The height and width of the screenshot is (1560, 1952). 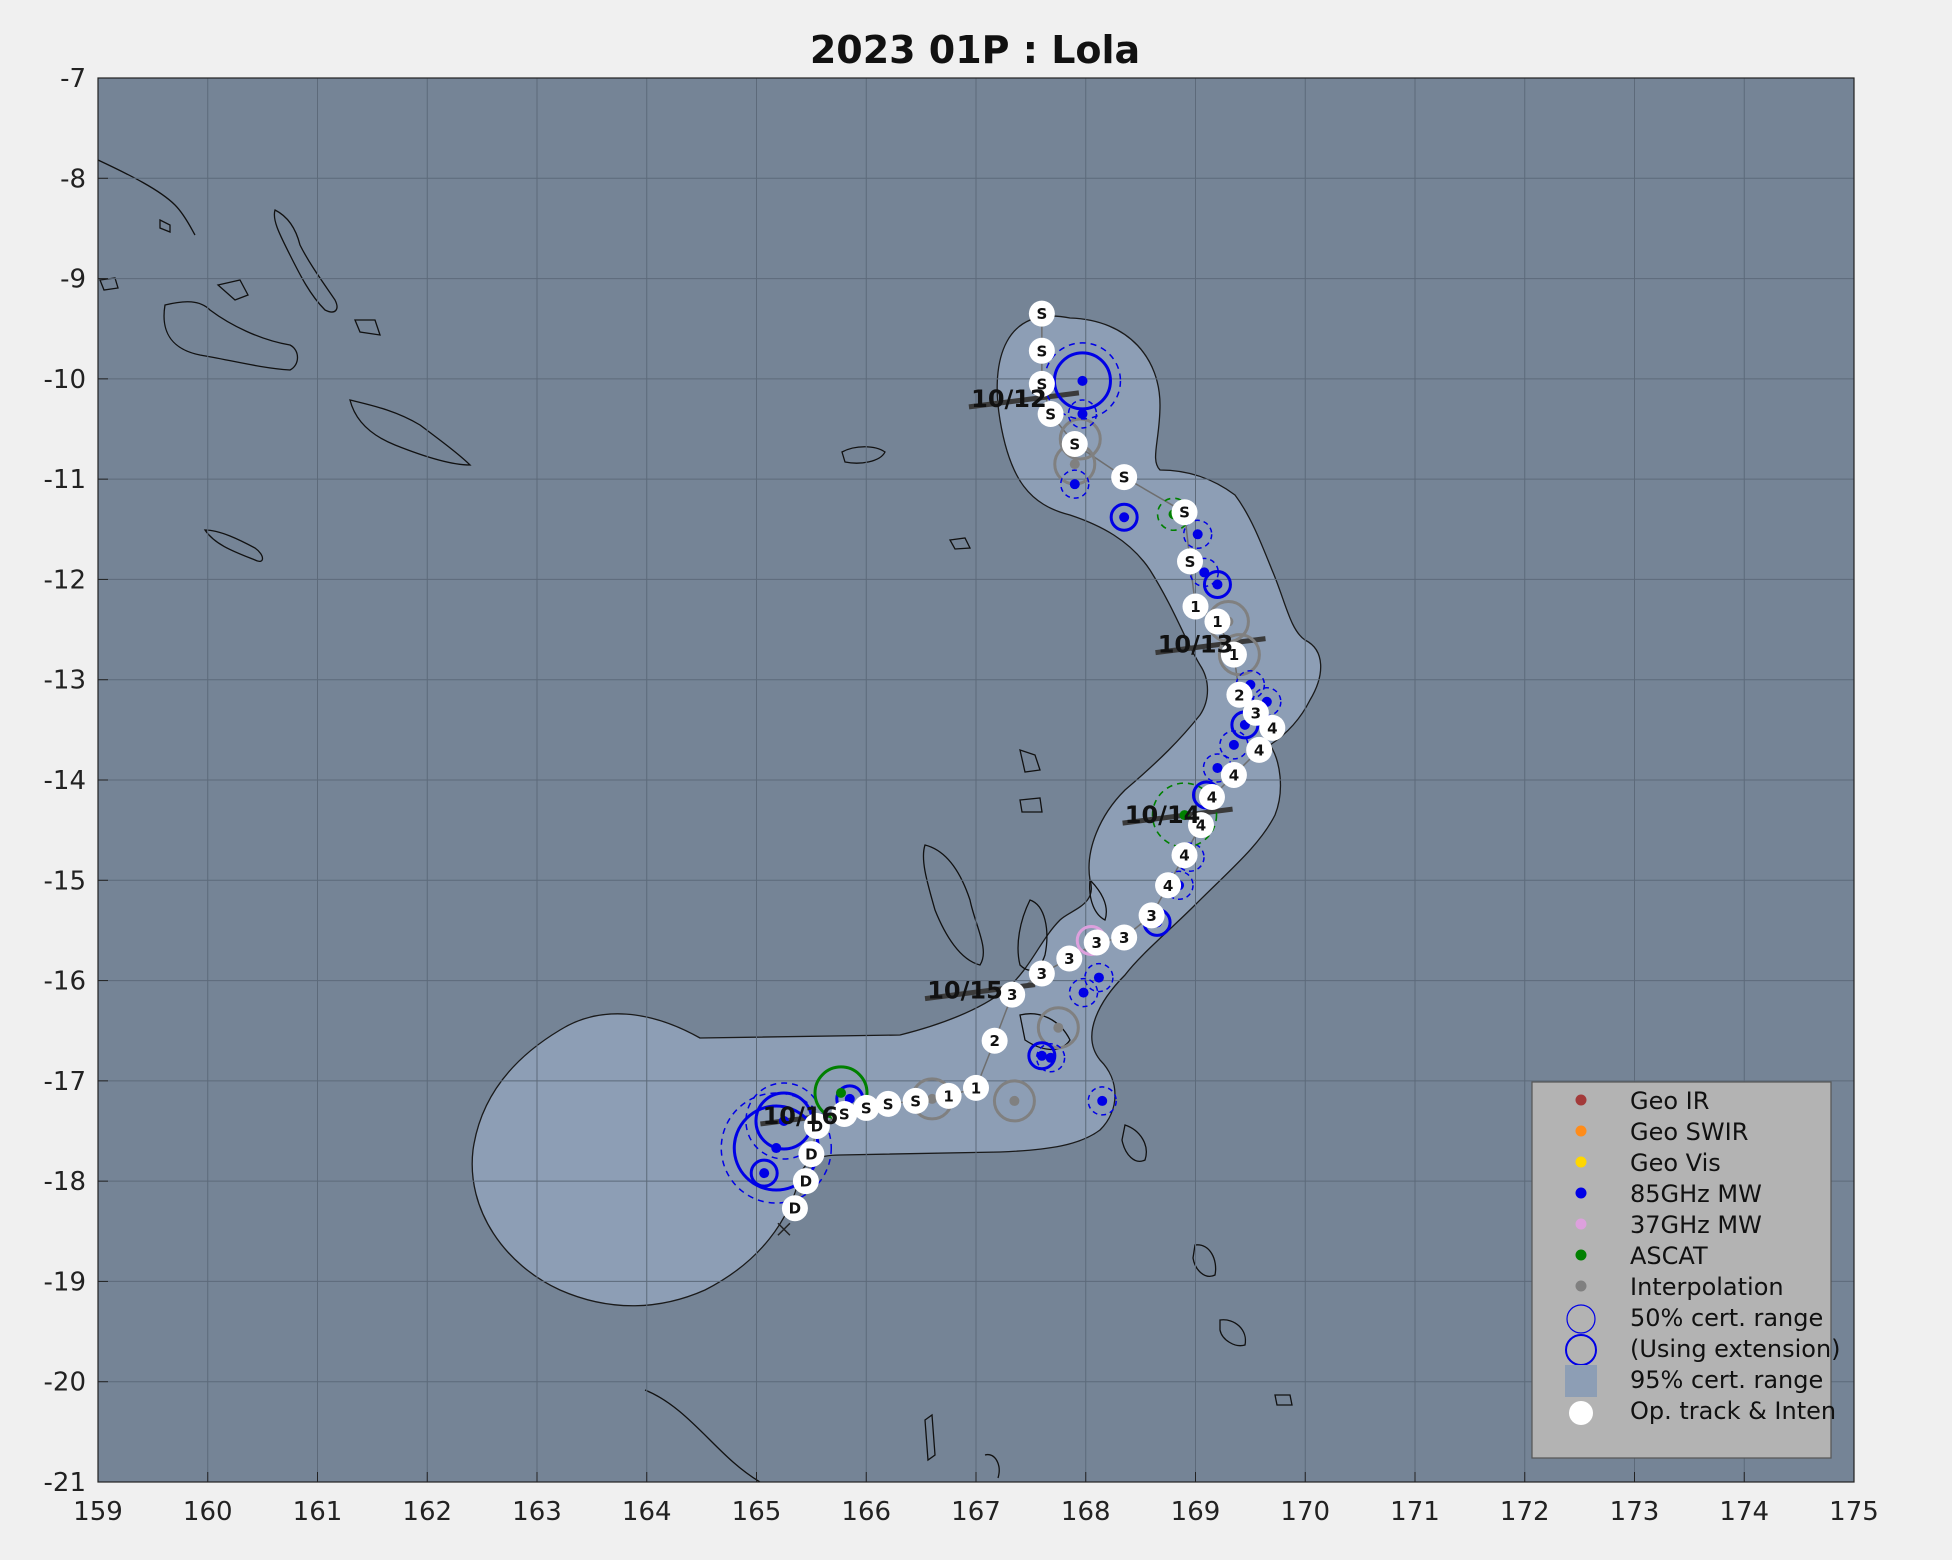 What do you see at coordinates (65, 881) in the screenshot?
I see `y-tick-label: -15` at bounding box center [65, 881].